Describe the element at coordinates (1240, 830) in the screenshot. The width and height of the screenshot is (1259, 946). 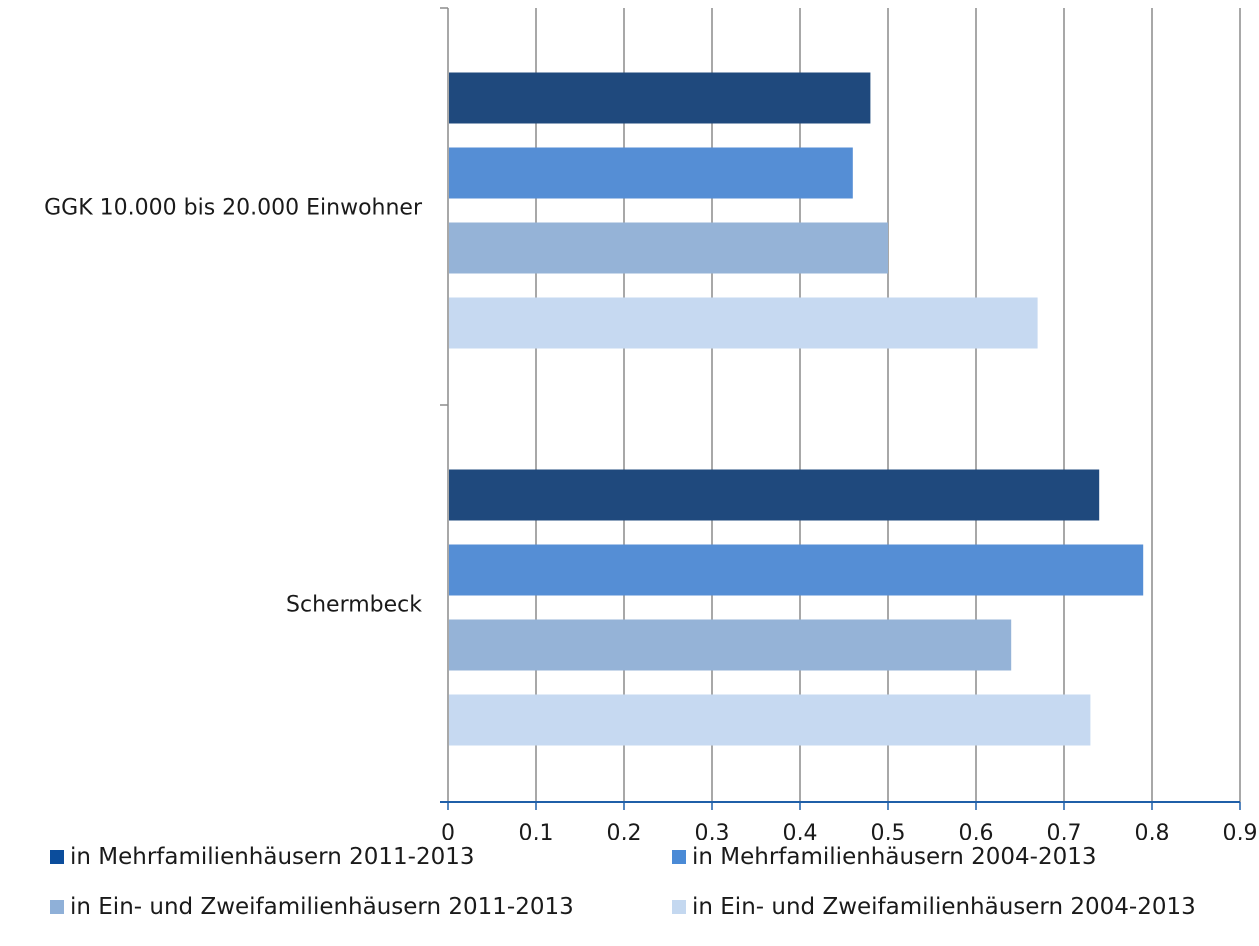
I see `x-tick-label: 0,9` at that location.